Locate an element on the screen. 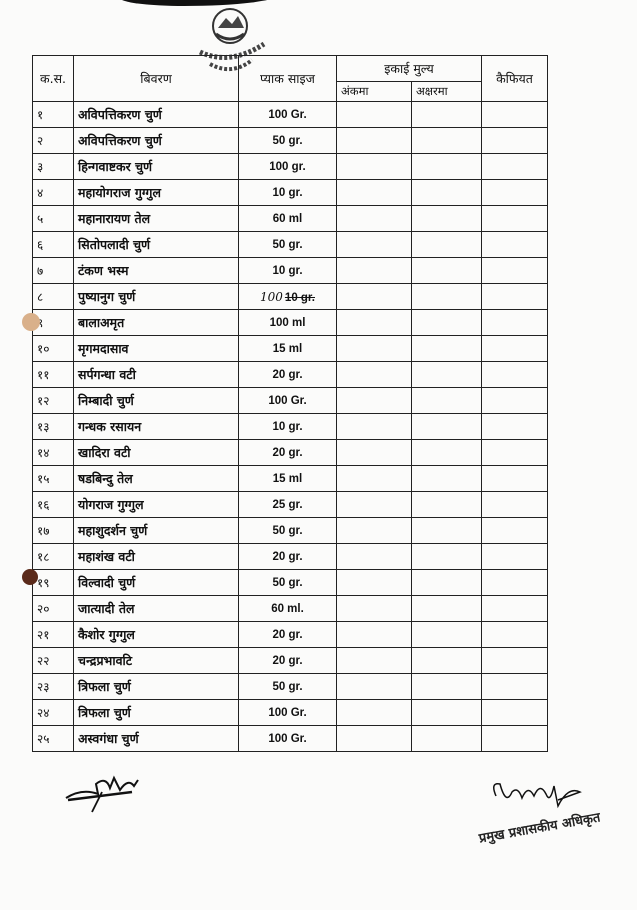  pack-size-text: 100 gr. is located at coordinates (287, 166).